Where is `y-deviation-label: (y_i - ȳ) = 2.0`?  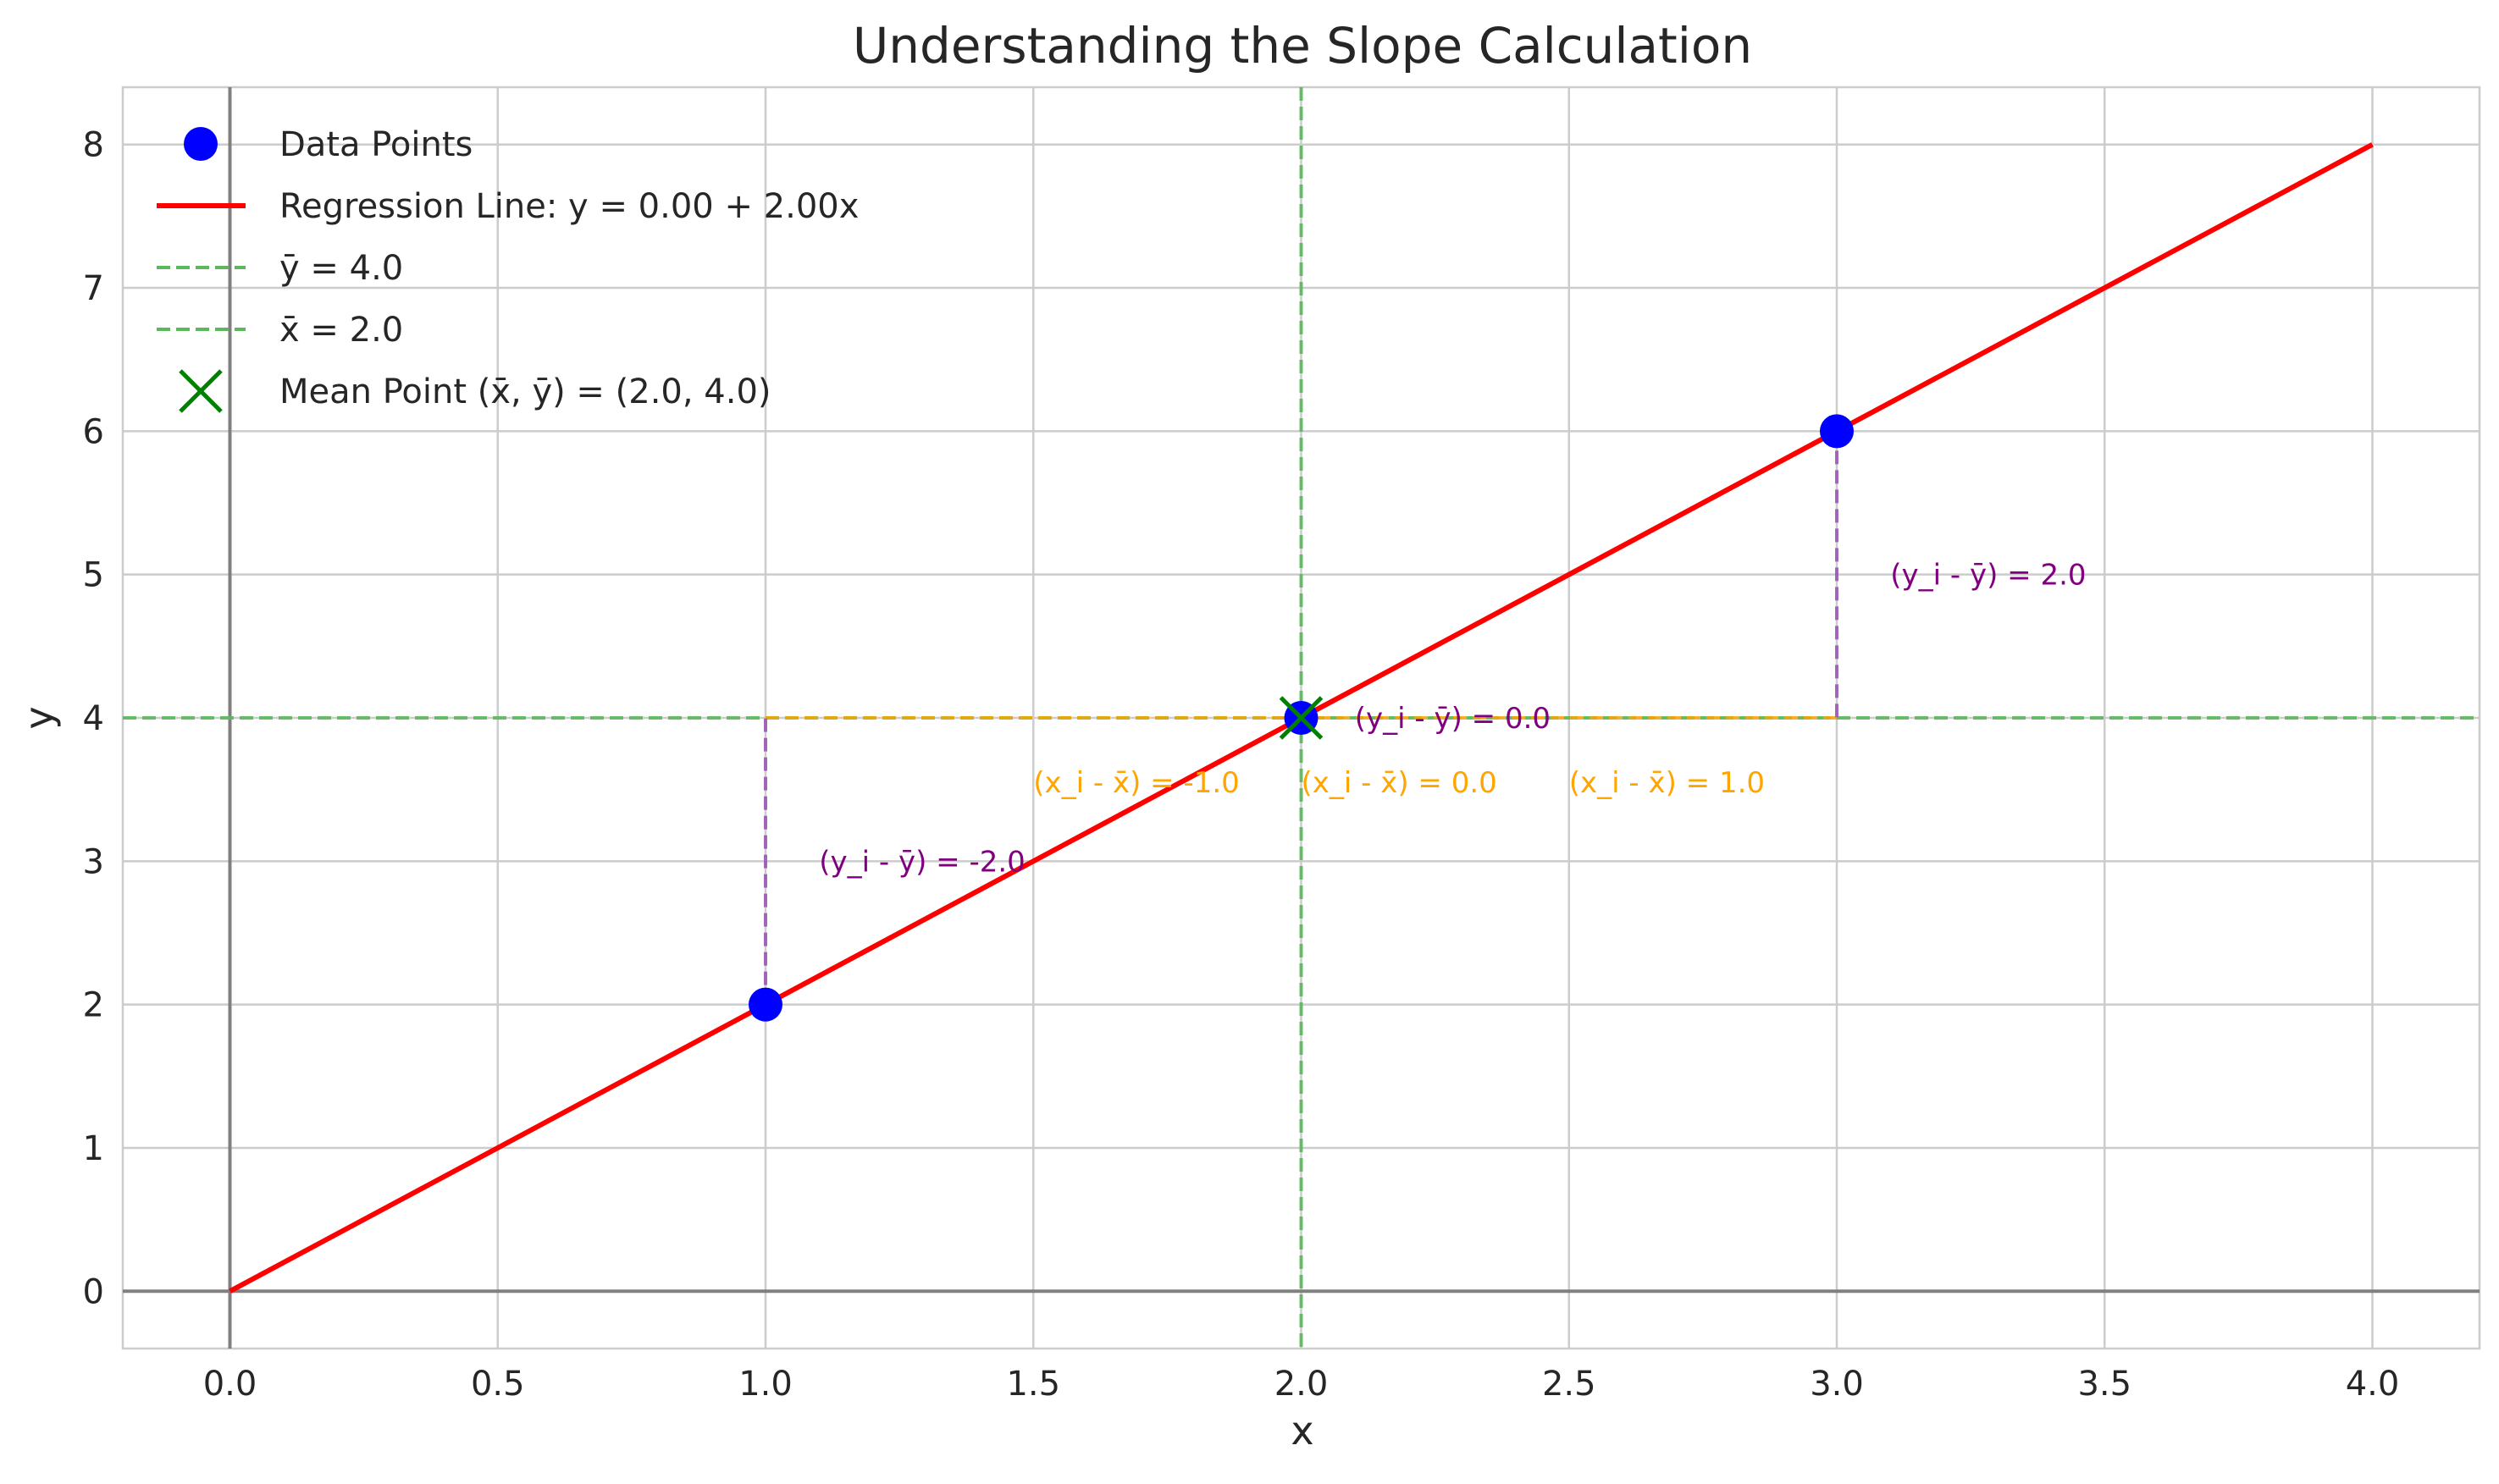
y-deviation-label: (y_i - ȳ) = 2.0 is located at coordinates (1988, 576).